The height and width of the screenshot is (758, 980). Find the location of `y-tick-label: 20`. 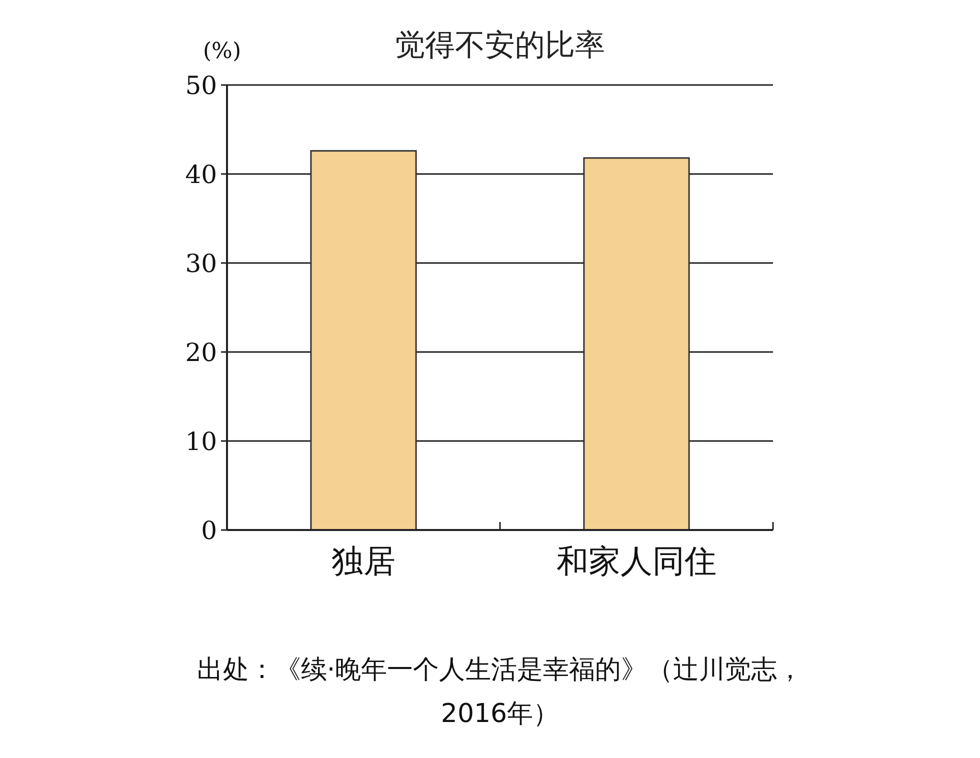

y-tick-label: 20 is located at coordinates (201, 352).